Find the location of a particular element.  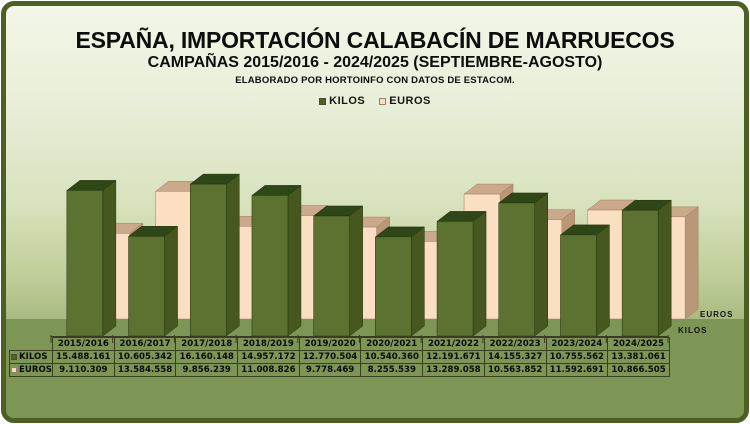

table-column-header: 2019/2020 is located at coordinates (330, 344).